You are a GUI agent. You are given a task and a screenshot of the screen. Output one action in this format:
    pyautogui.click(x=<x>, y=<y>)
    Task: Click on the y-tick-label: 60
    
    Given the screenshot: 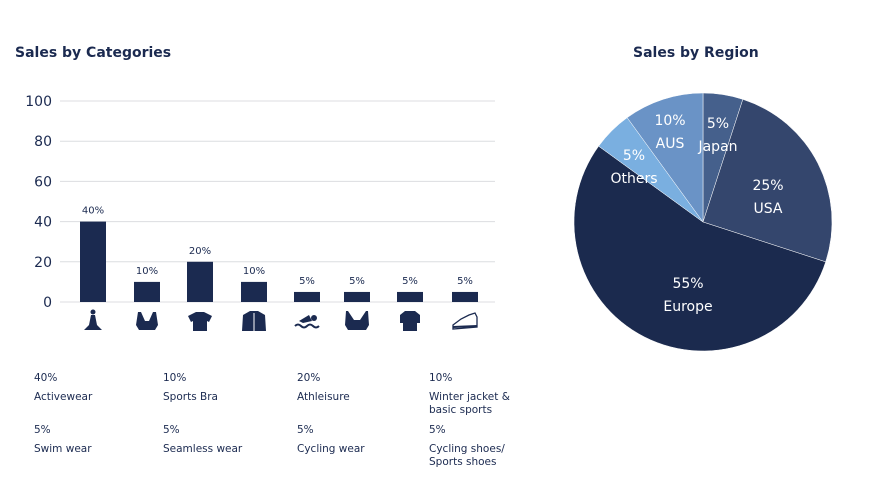 What is the action you would take?
    pyautogui.click(x=43, y=182)
    